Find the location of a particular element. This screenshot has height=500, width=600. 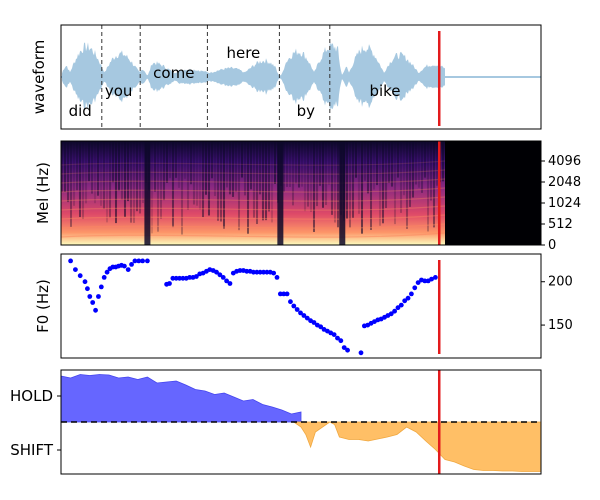

f0-ylabel: F0 (Hz) is located at coordinates (43, 306).